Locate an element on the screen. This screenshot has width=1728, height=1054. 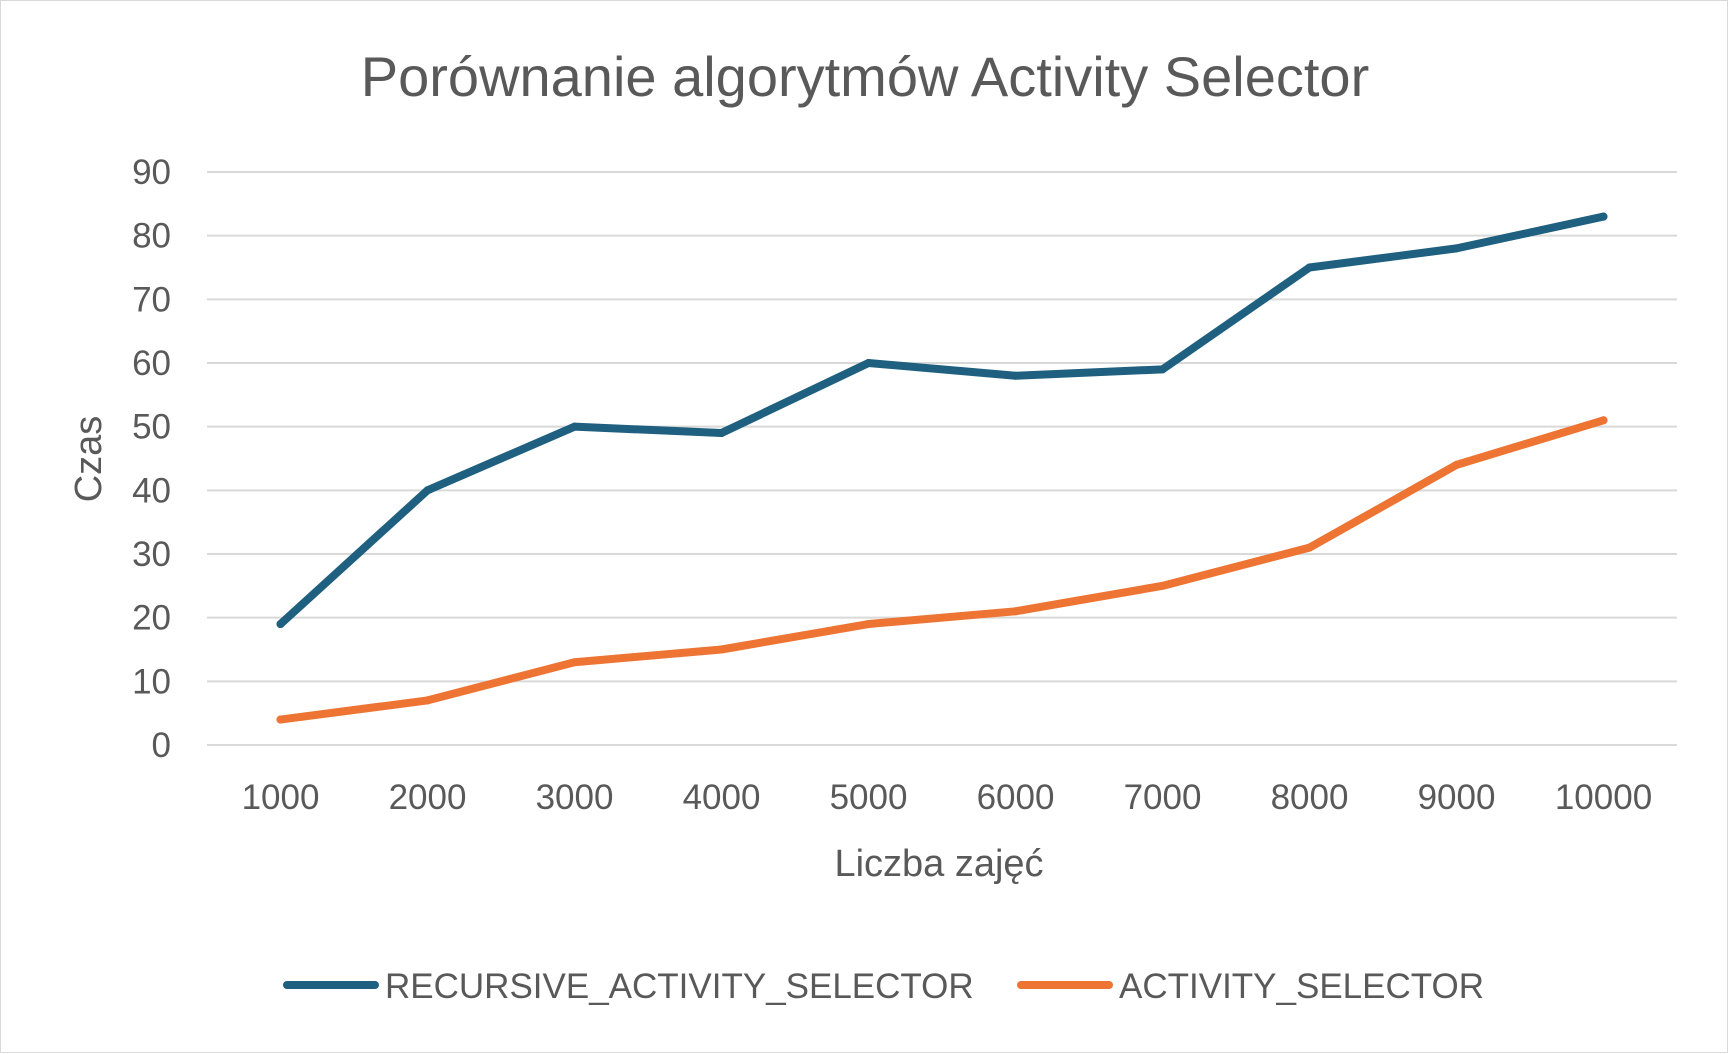
x-axis-title: Liczba zajęć is located at coordinates (938, 864).